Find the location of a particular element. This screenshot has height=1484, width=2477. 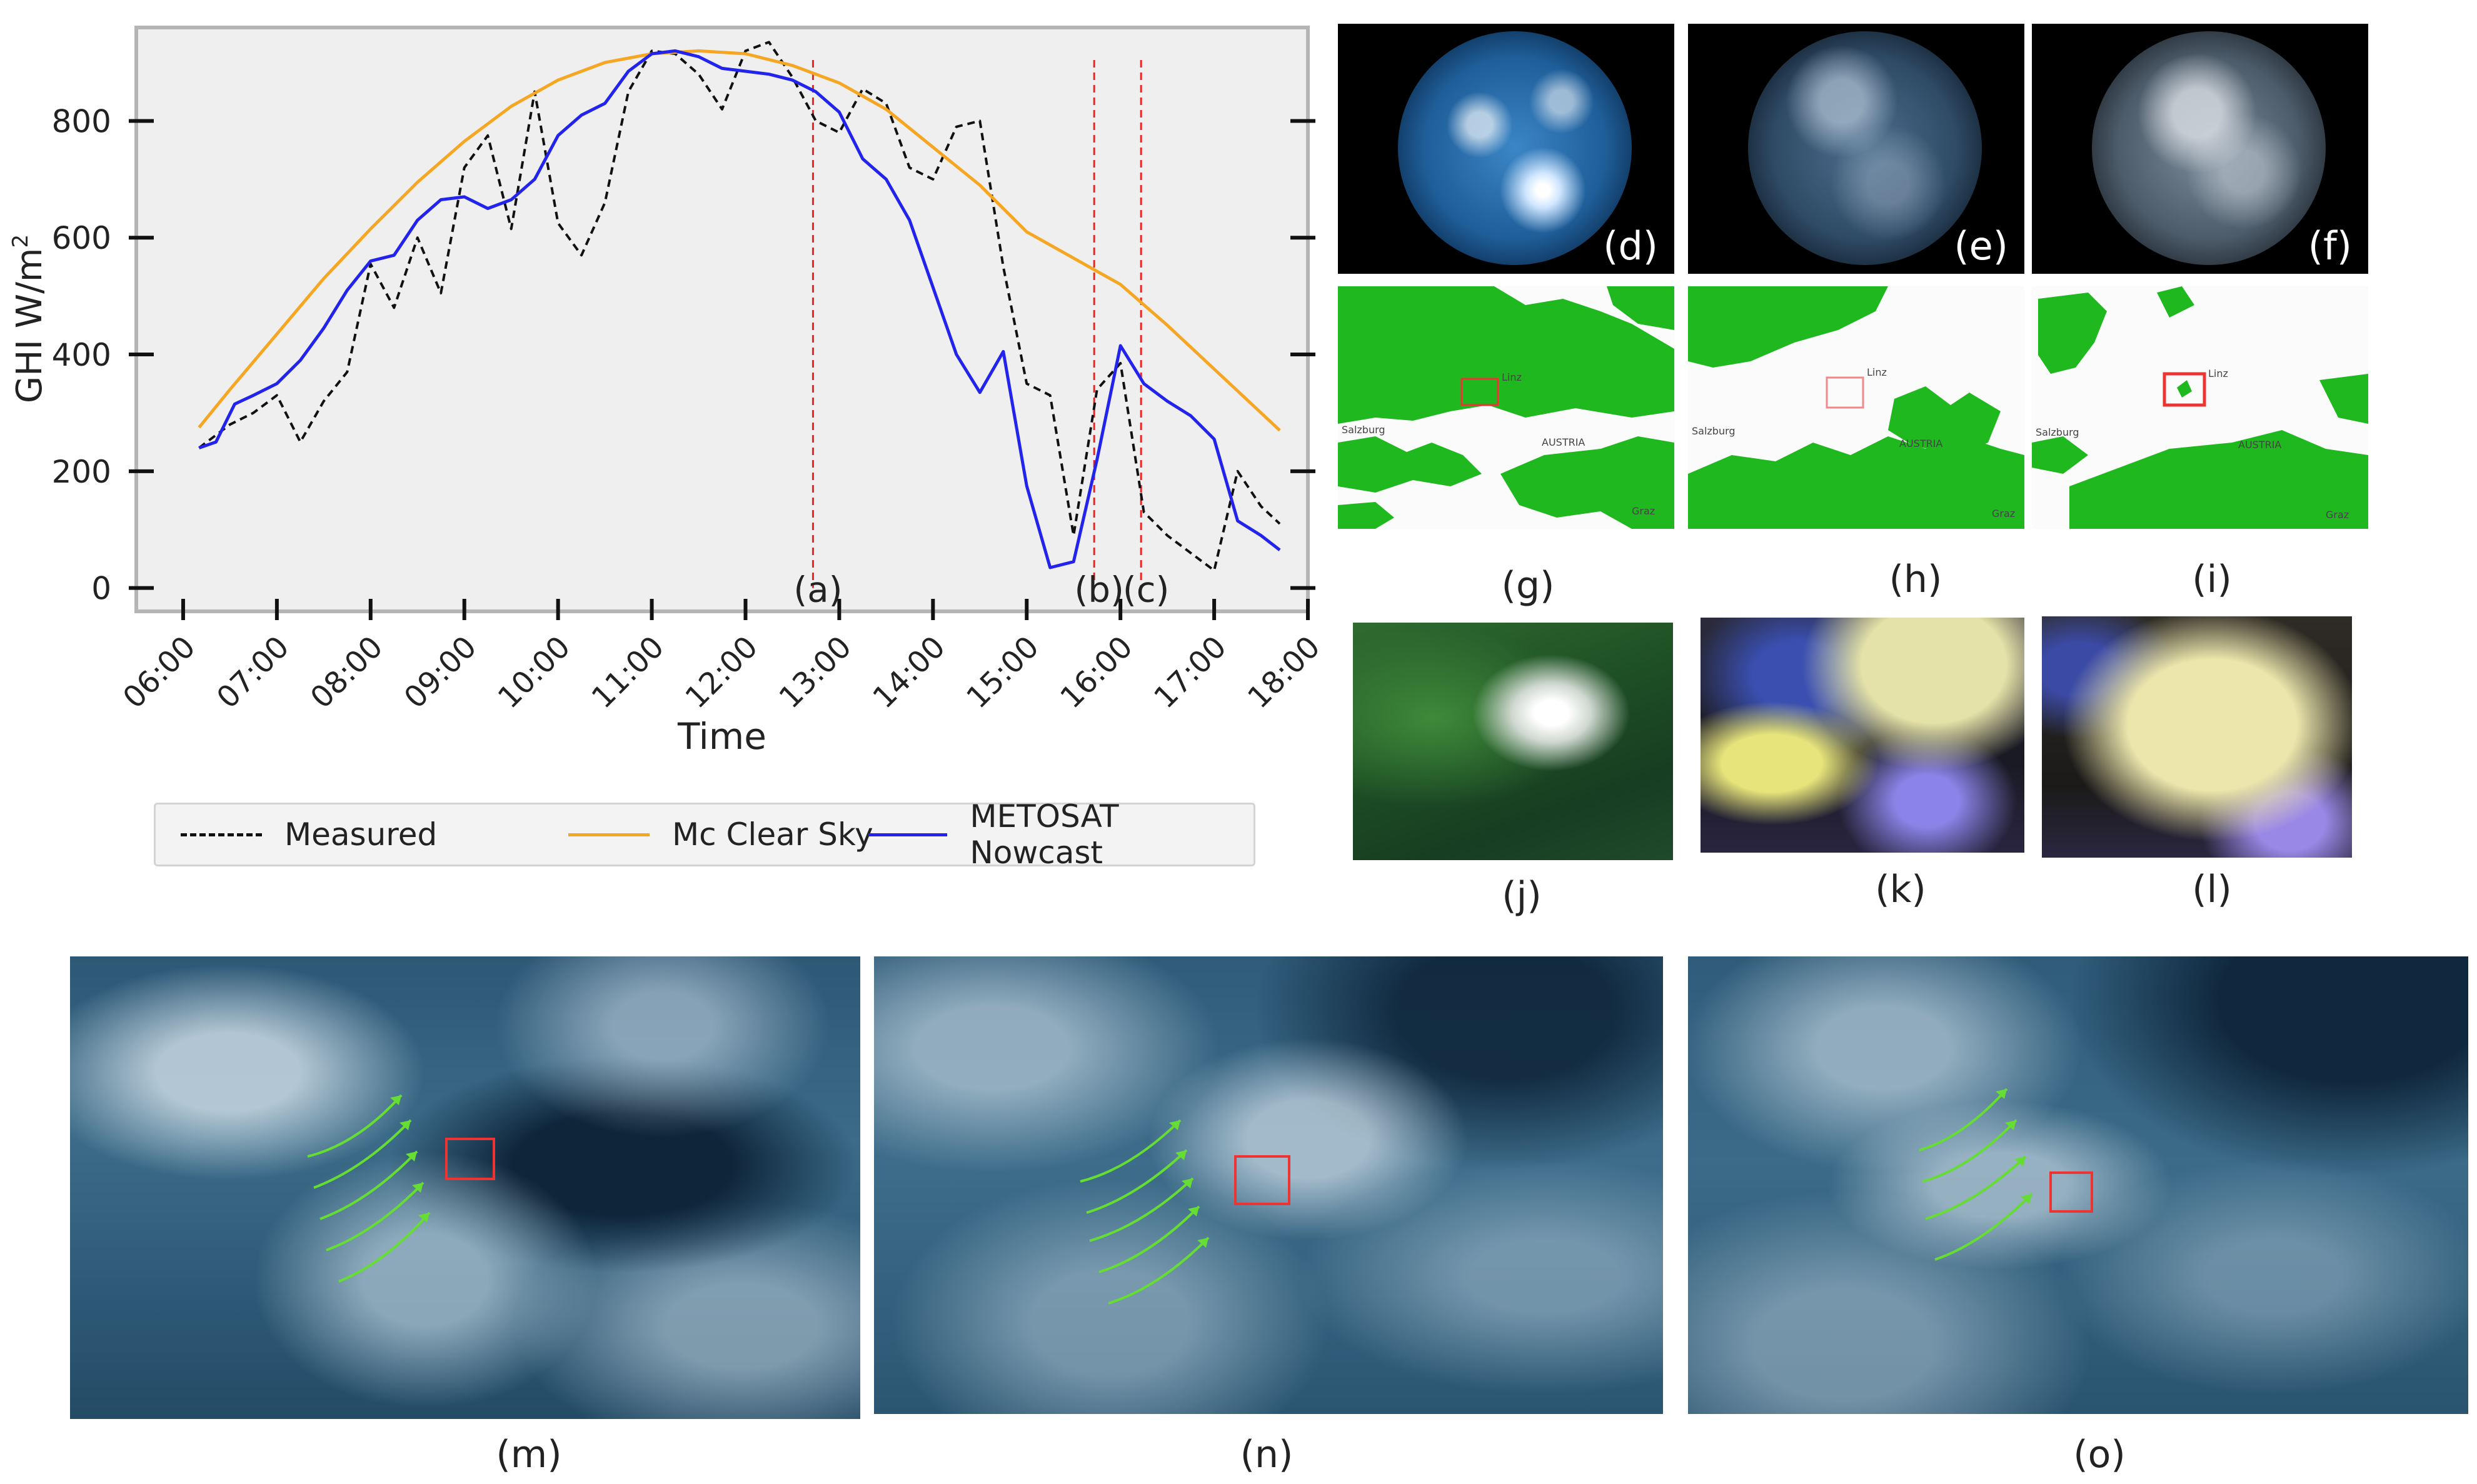

chart-legend: Measured Mc Clear Sky METOSAT Nowcast is located at coordinates (705, 834).